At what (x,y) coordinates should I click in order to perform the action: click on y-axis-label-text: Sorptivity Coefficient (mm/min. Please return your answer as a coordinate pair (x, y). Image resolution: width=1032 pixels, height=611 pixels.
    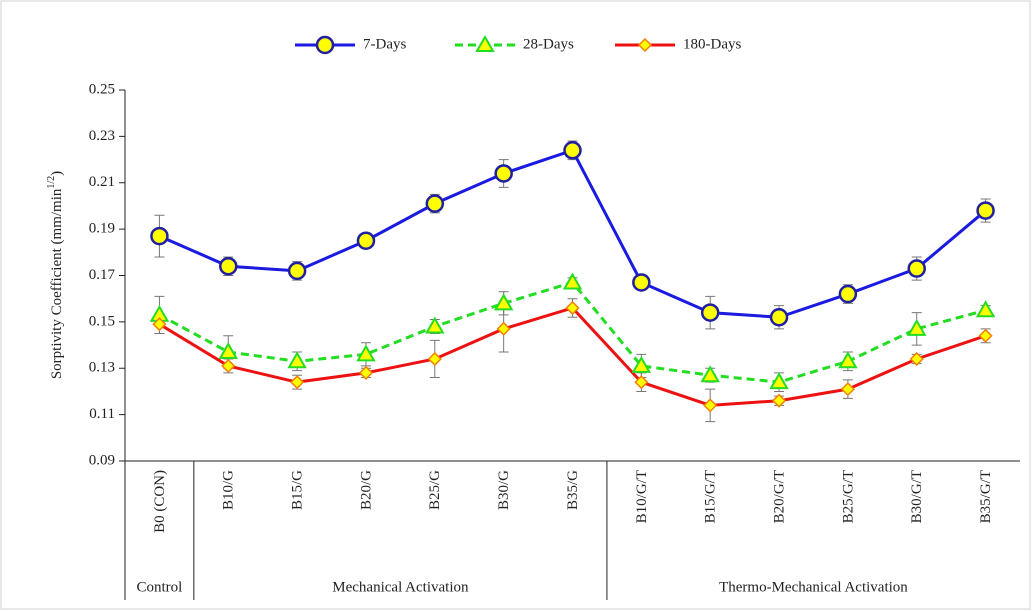
    Looking at the image, I should click on (57, 283).